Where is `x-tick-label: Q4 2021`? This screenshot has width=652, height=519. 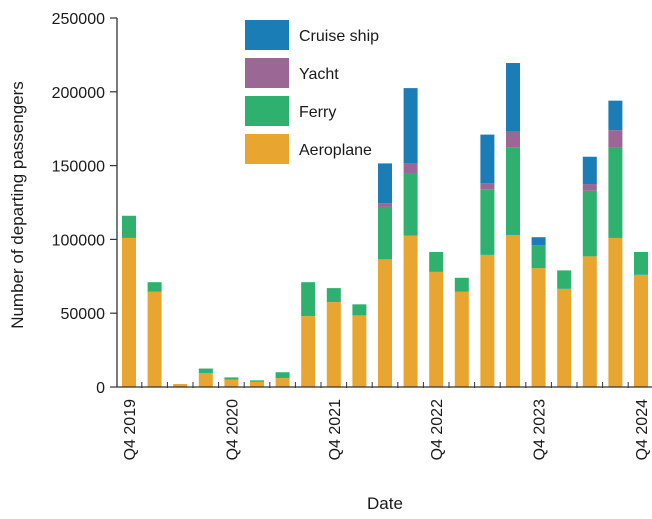 x-tick-label: Q4 2021 is located at coordinates (335, 429).